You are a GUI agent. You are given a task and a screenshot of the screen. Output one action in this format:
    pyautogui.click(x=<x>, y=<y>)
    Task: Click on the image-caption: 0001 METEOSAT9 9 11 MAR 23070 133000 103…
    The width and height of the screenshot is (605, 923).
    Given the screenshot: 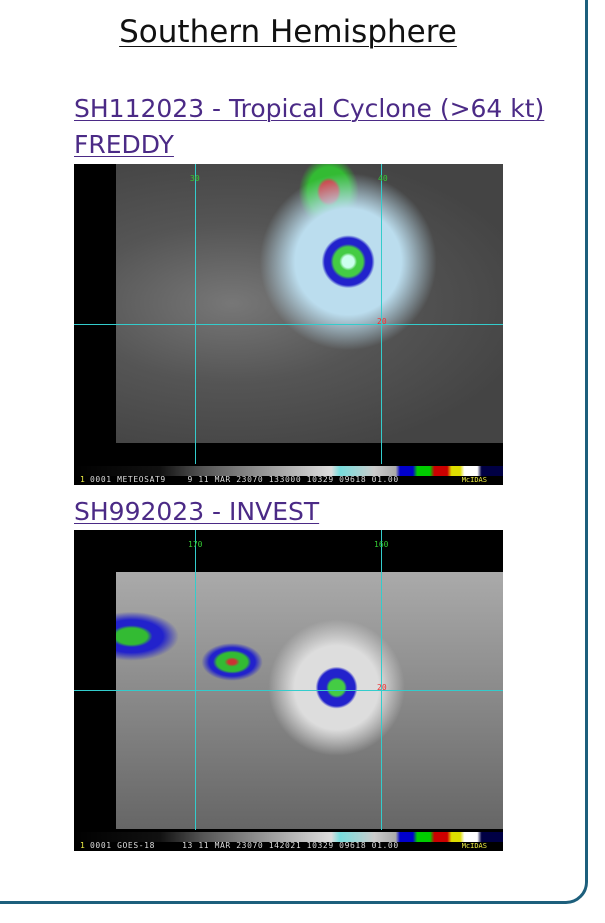 What is the action you would take?
    pyautogui.click(x=244, y=479)
    